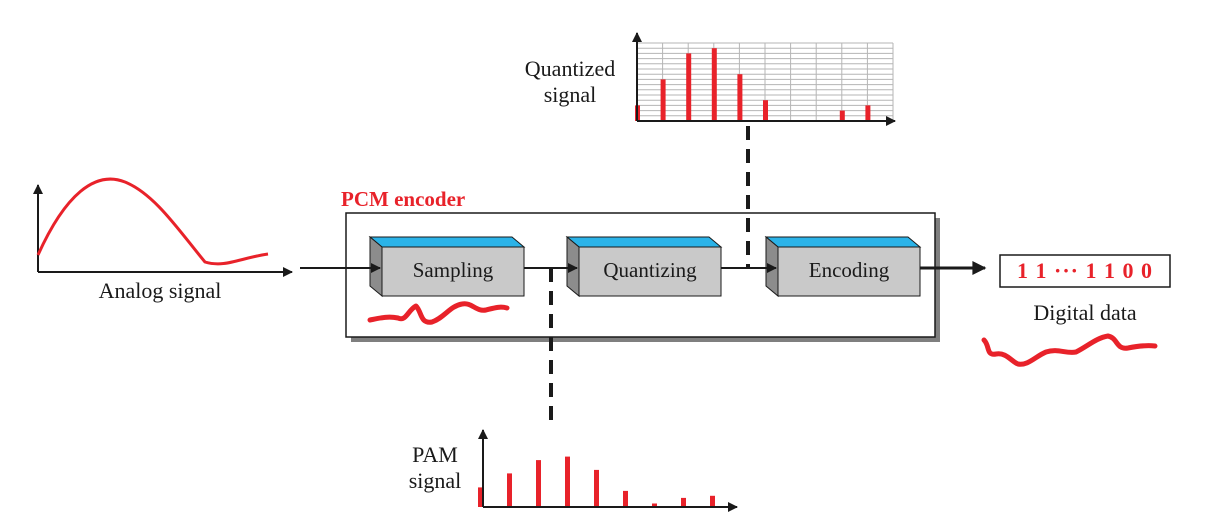 This screenshot has width=1209, height=527. Describe the element at coordinates (570, 94) in the screenshot. I see `quantized-label-line2: signal` at that location.